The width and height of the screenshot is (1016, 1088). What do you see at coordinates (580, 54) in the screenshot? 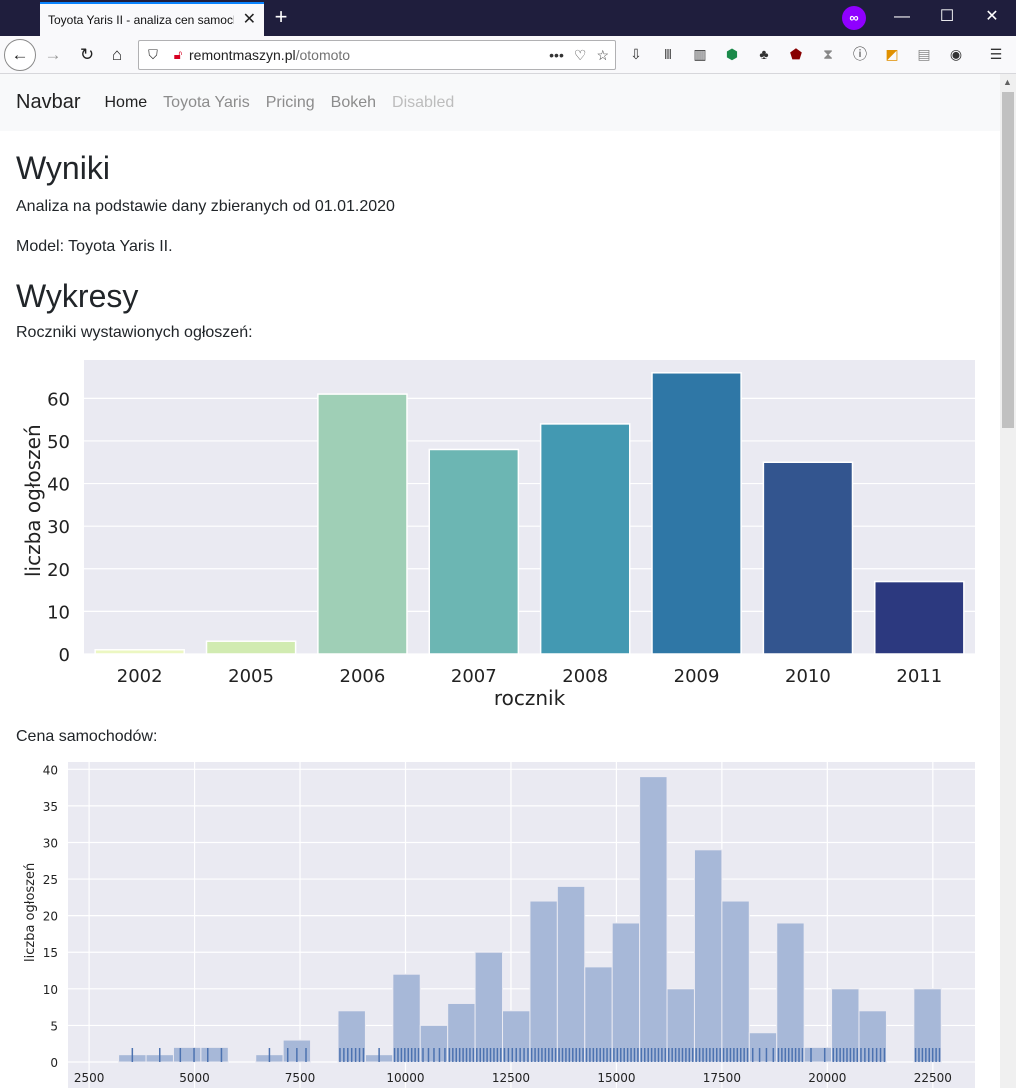
I see `pocket-icon: ♡` at bounding box center [580, 54].